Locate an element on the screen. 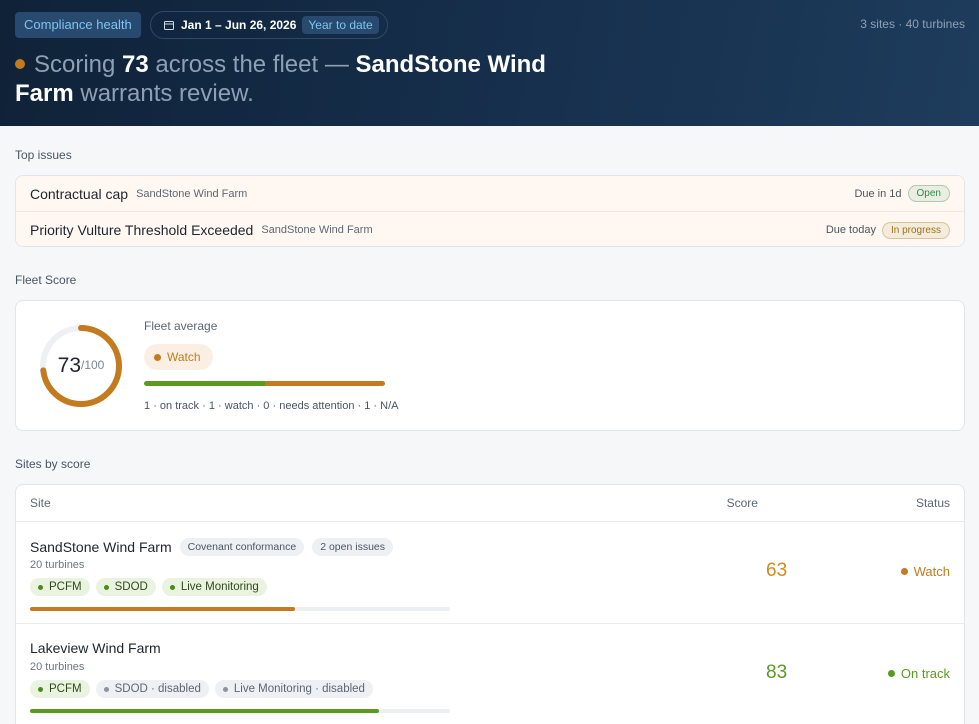  issue-name: Contractual cap is located at coordinates (79, 193).